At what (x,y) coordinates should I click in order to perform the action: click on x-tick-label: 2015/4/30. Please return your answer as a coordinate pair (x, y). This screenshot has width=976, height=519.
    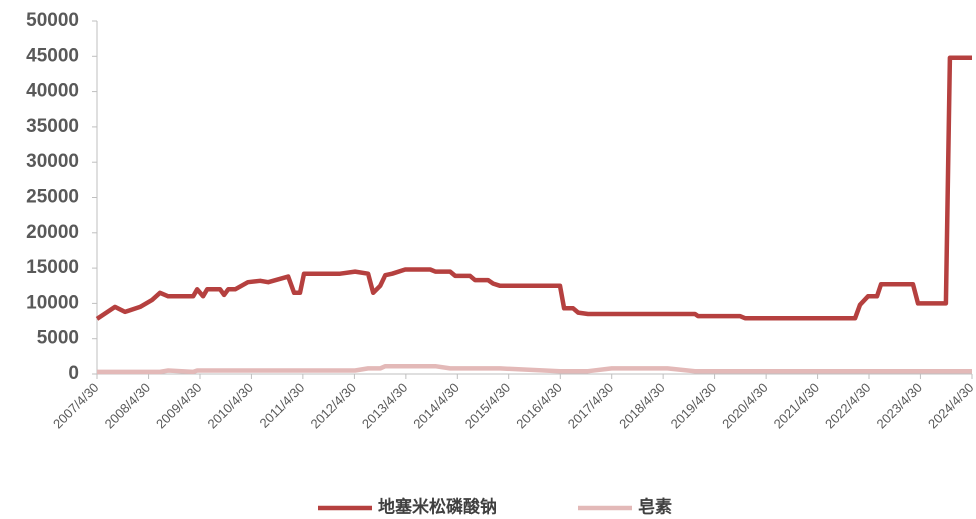
    Looking at the image, I should click on (488, 406).